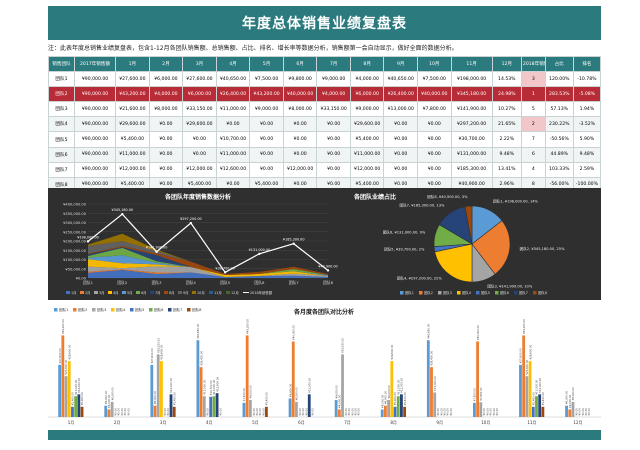 This screenshot has height=450, width=640. I want to click on bar-团队2-3月, so click(155, 411).